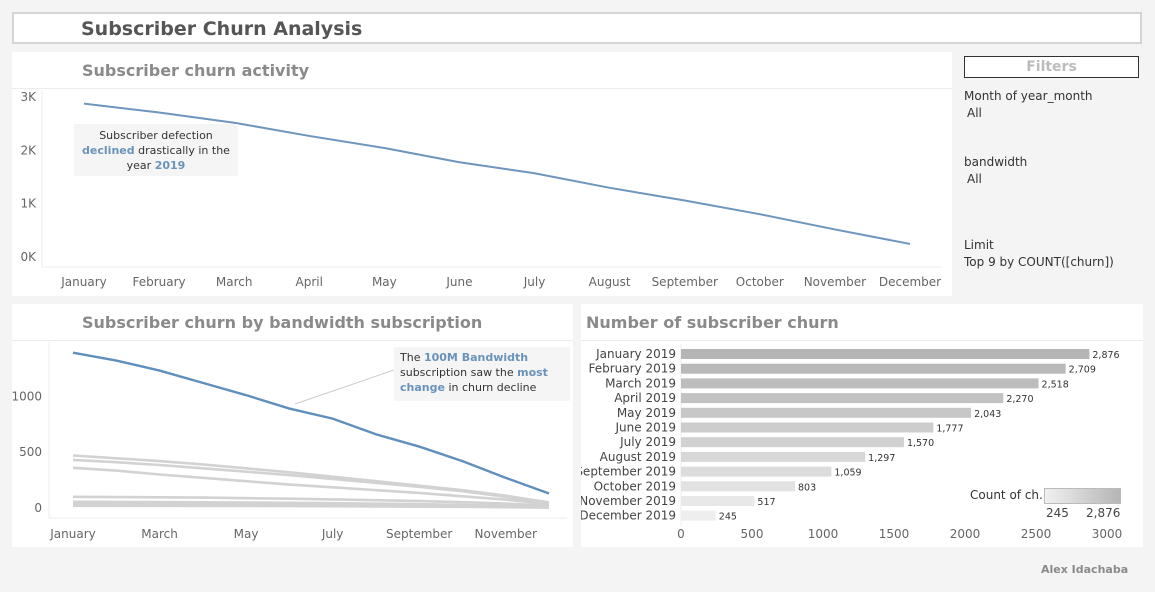 Image resolution: width=1155 pixels, height=592 pixels. What do you see at coordinates (457, 372) in the screenshot?
I see `annotation-text: subscription saw the` at bounding box center [457, 372].